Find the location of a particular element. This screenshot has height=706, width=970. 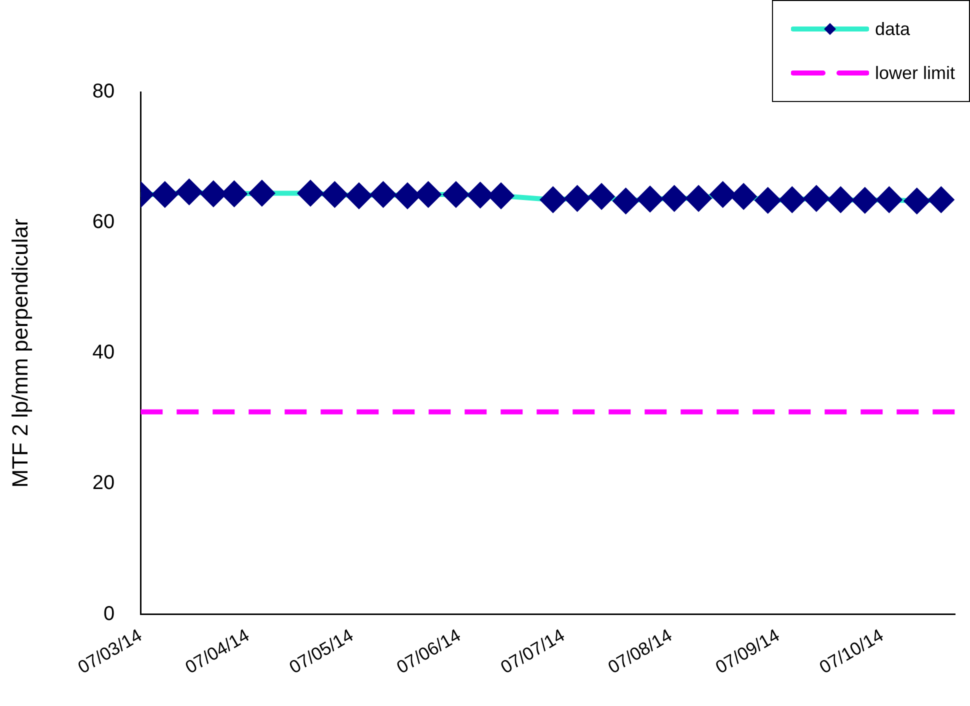

y-tick-label: 60 is located at coordinates (103, 222).